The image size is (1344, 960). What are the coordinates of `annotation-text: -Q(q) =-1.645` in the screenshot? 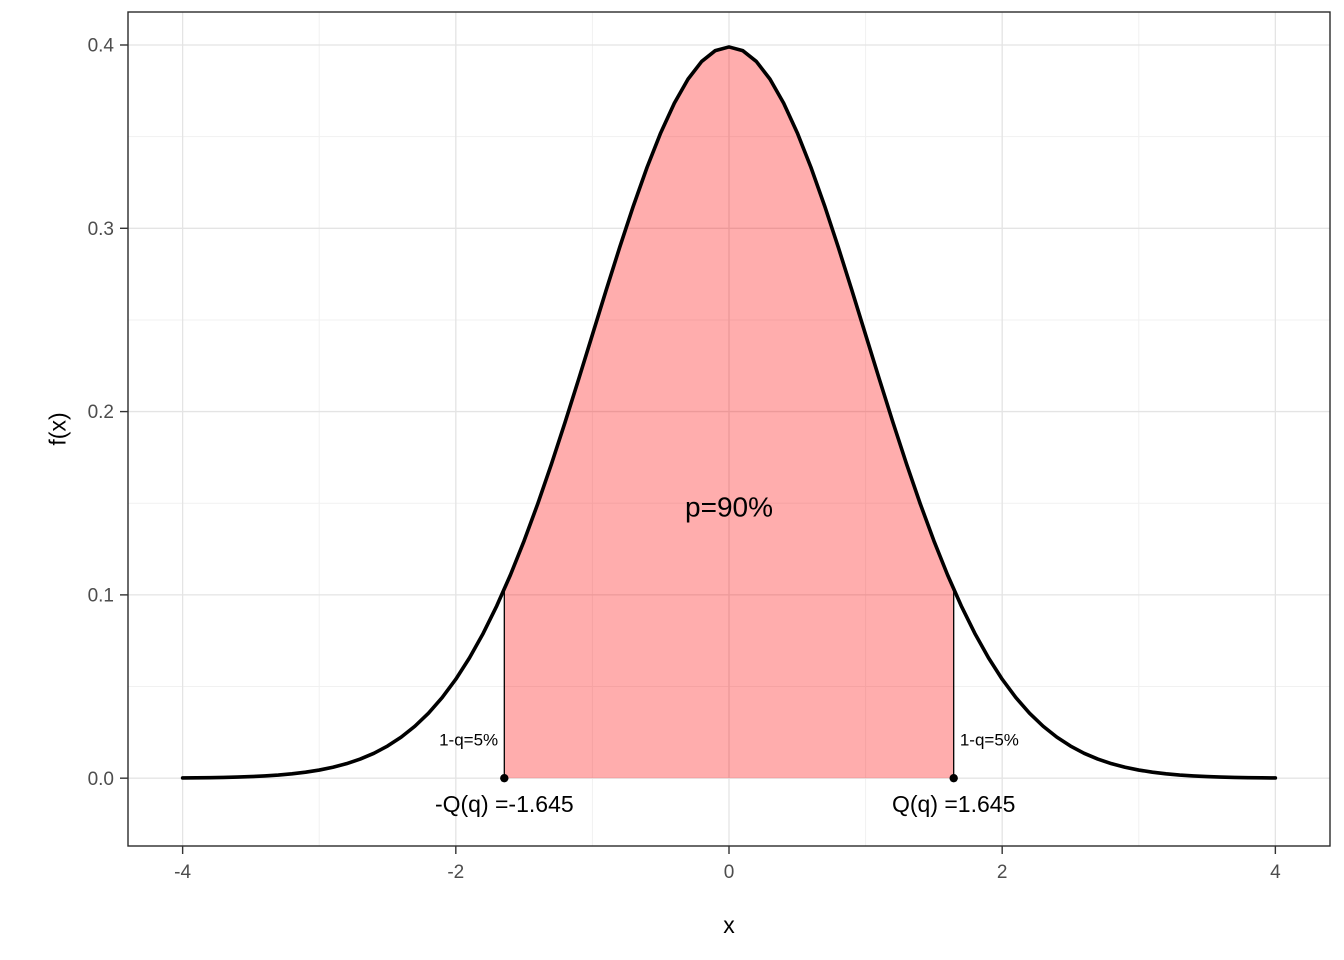 It's located at (504, 804).